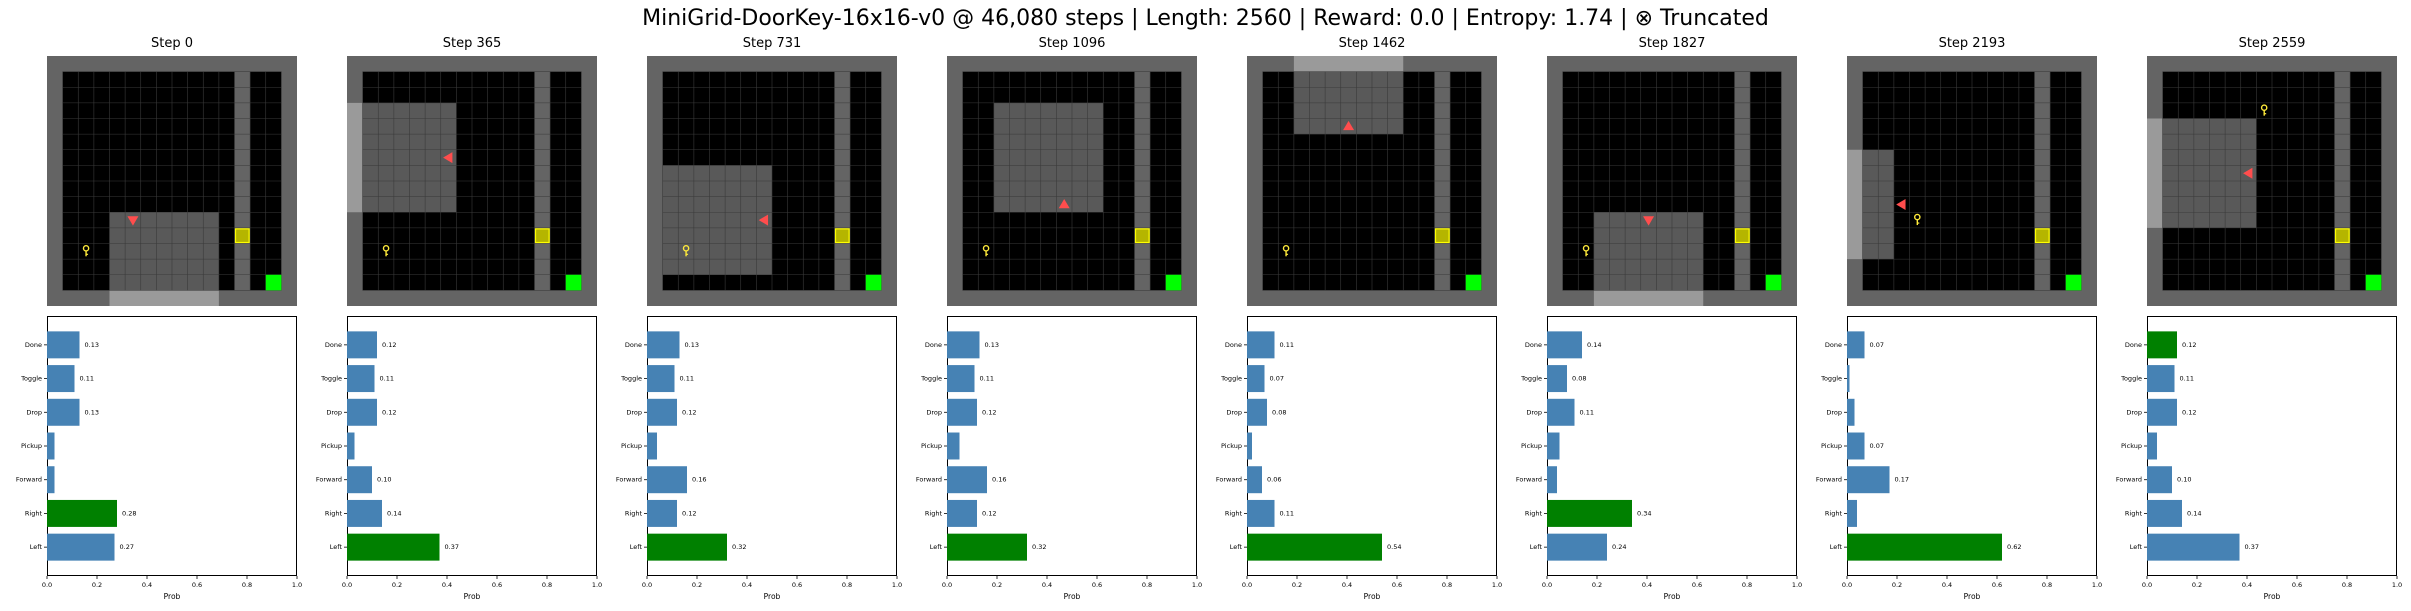 The height and width of the screenshot is (611, 2411). What do you see at coordinates (1372, 43) in the screenshot?
I see `step-title: Step 1462` at bounding box center [1372, 43].